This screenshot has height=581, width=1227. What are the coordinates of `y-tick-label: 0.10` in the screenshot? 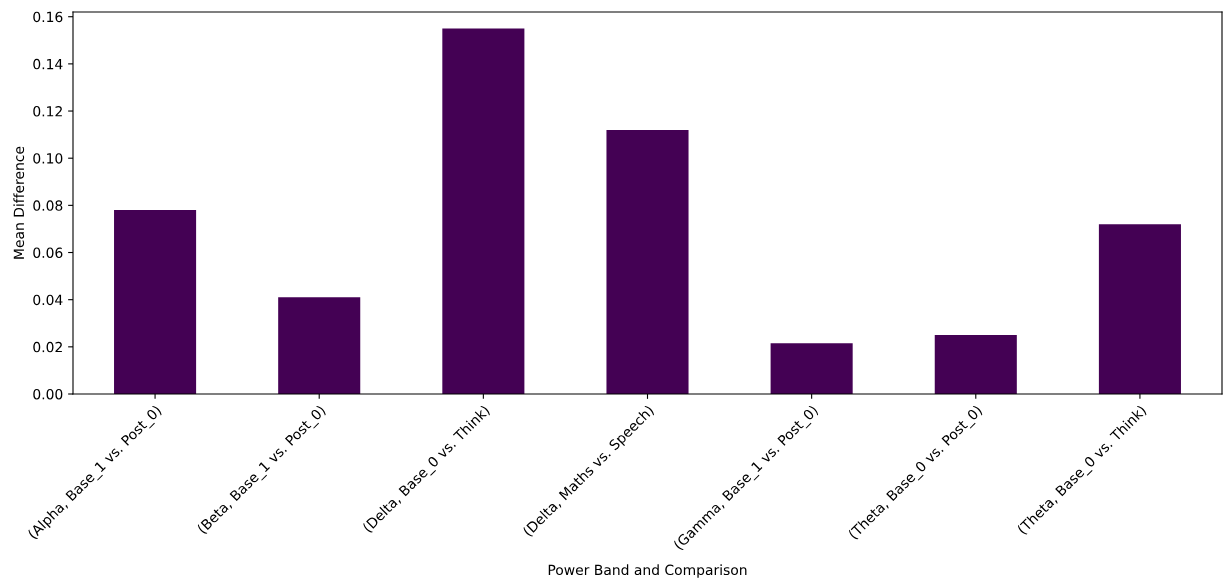 It's located at (48, 158).